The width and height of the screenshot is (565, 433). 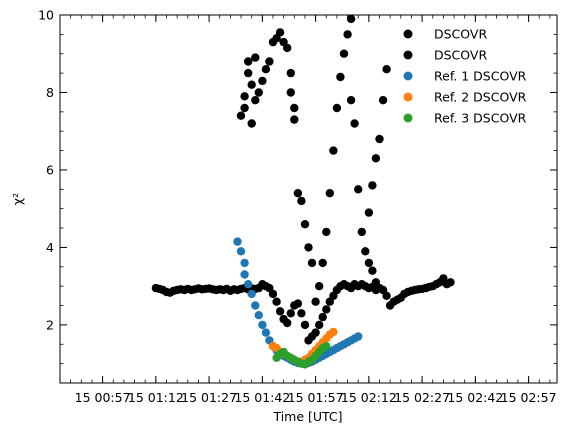 What do you see at coordinates (316, 397) in the screenshot?
I see `x-tick-label: 15 01:57` at bounding box center [316, 397].